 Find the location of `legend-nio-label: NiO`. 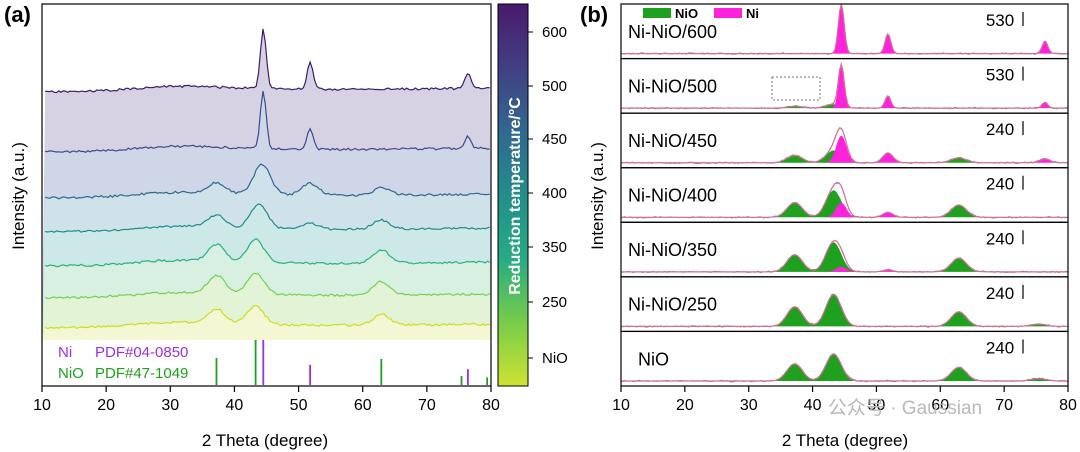

legend-nio-label: NiO is located at coordinates (686, 13).